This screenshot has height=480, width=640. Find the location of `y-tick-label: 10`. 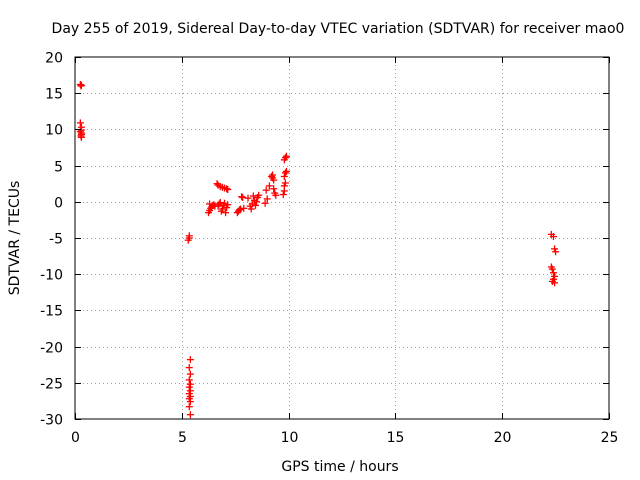

y-tick-label: 10 is located at coordinates (54, 131).